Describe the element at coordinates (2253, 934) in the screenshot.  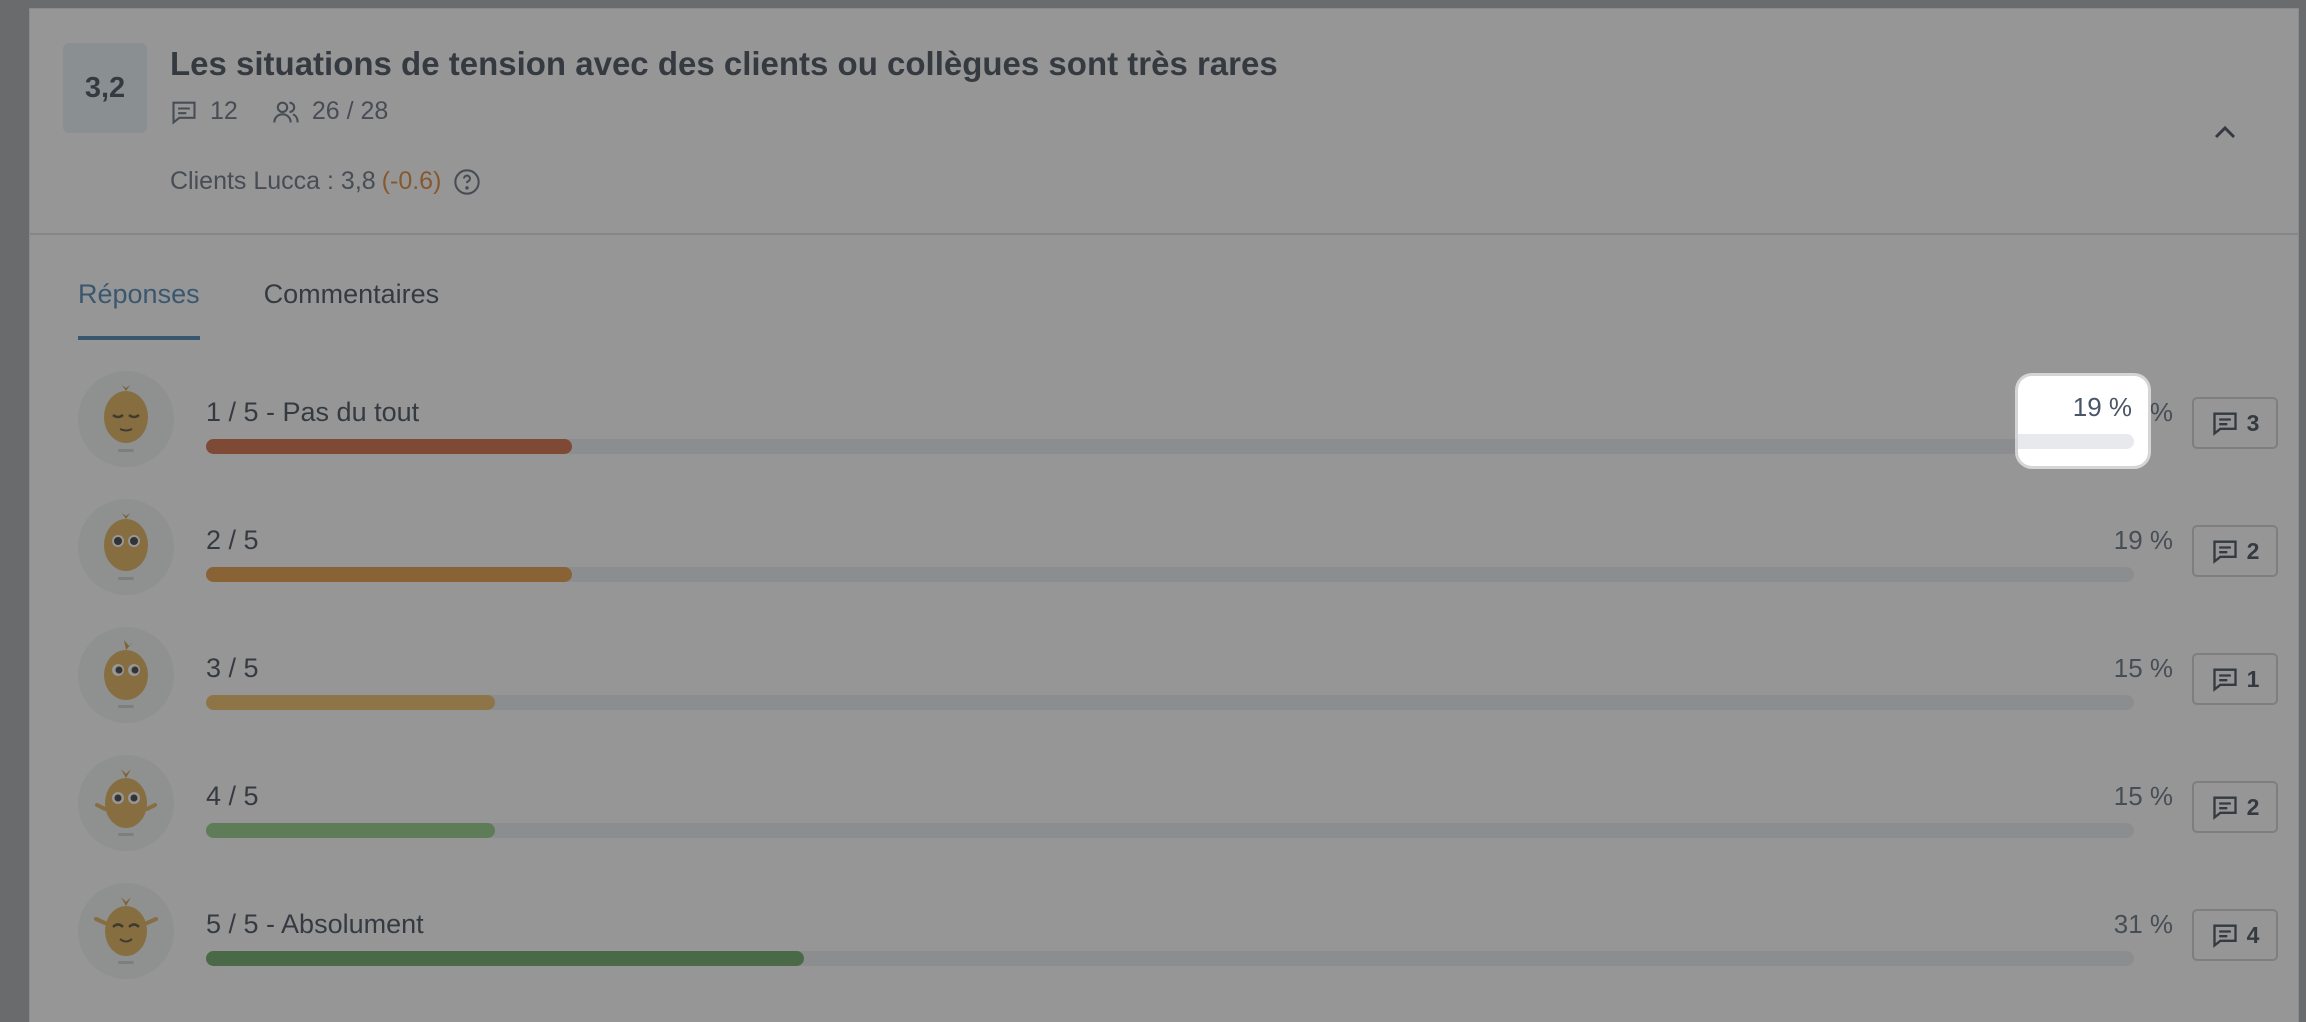
I see `answer-comments-count: 4` at that location.